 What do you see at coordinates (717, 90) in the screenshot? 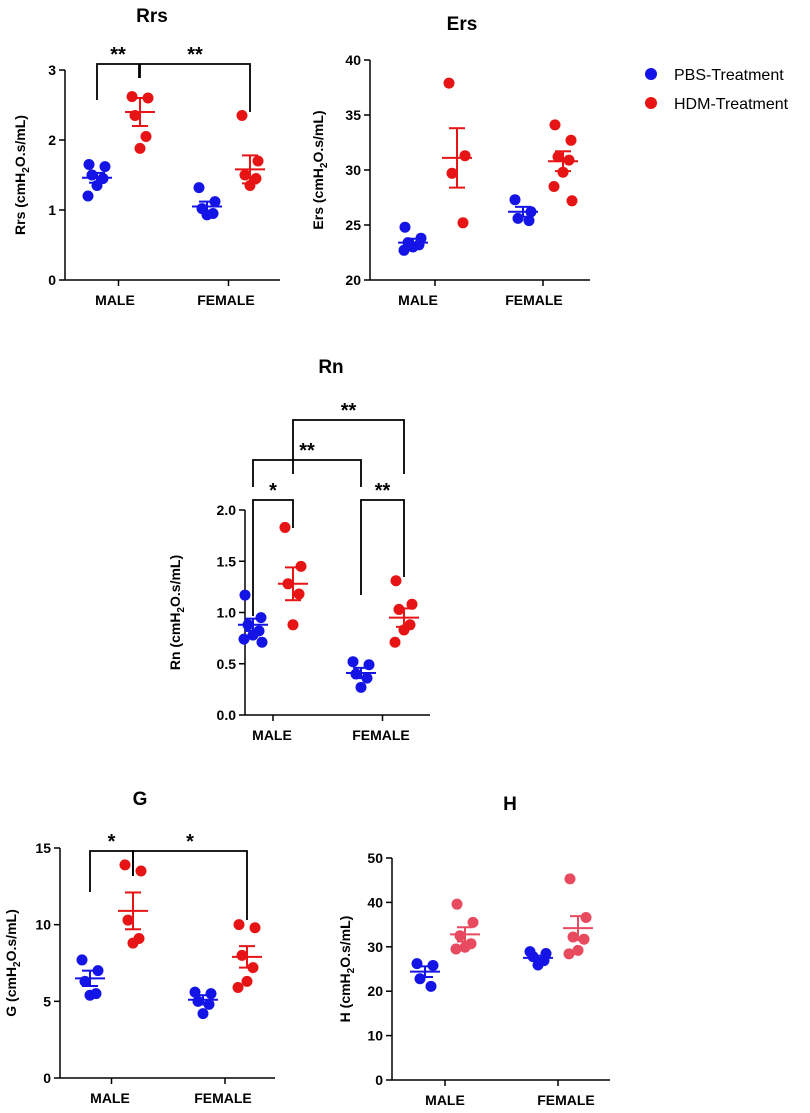
I see `legend: PBS-Treatment HDM-Treatment` at bounding box center [717, 90].